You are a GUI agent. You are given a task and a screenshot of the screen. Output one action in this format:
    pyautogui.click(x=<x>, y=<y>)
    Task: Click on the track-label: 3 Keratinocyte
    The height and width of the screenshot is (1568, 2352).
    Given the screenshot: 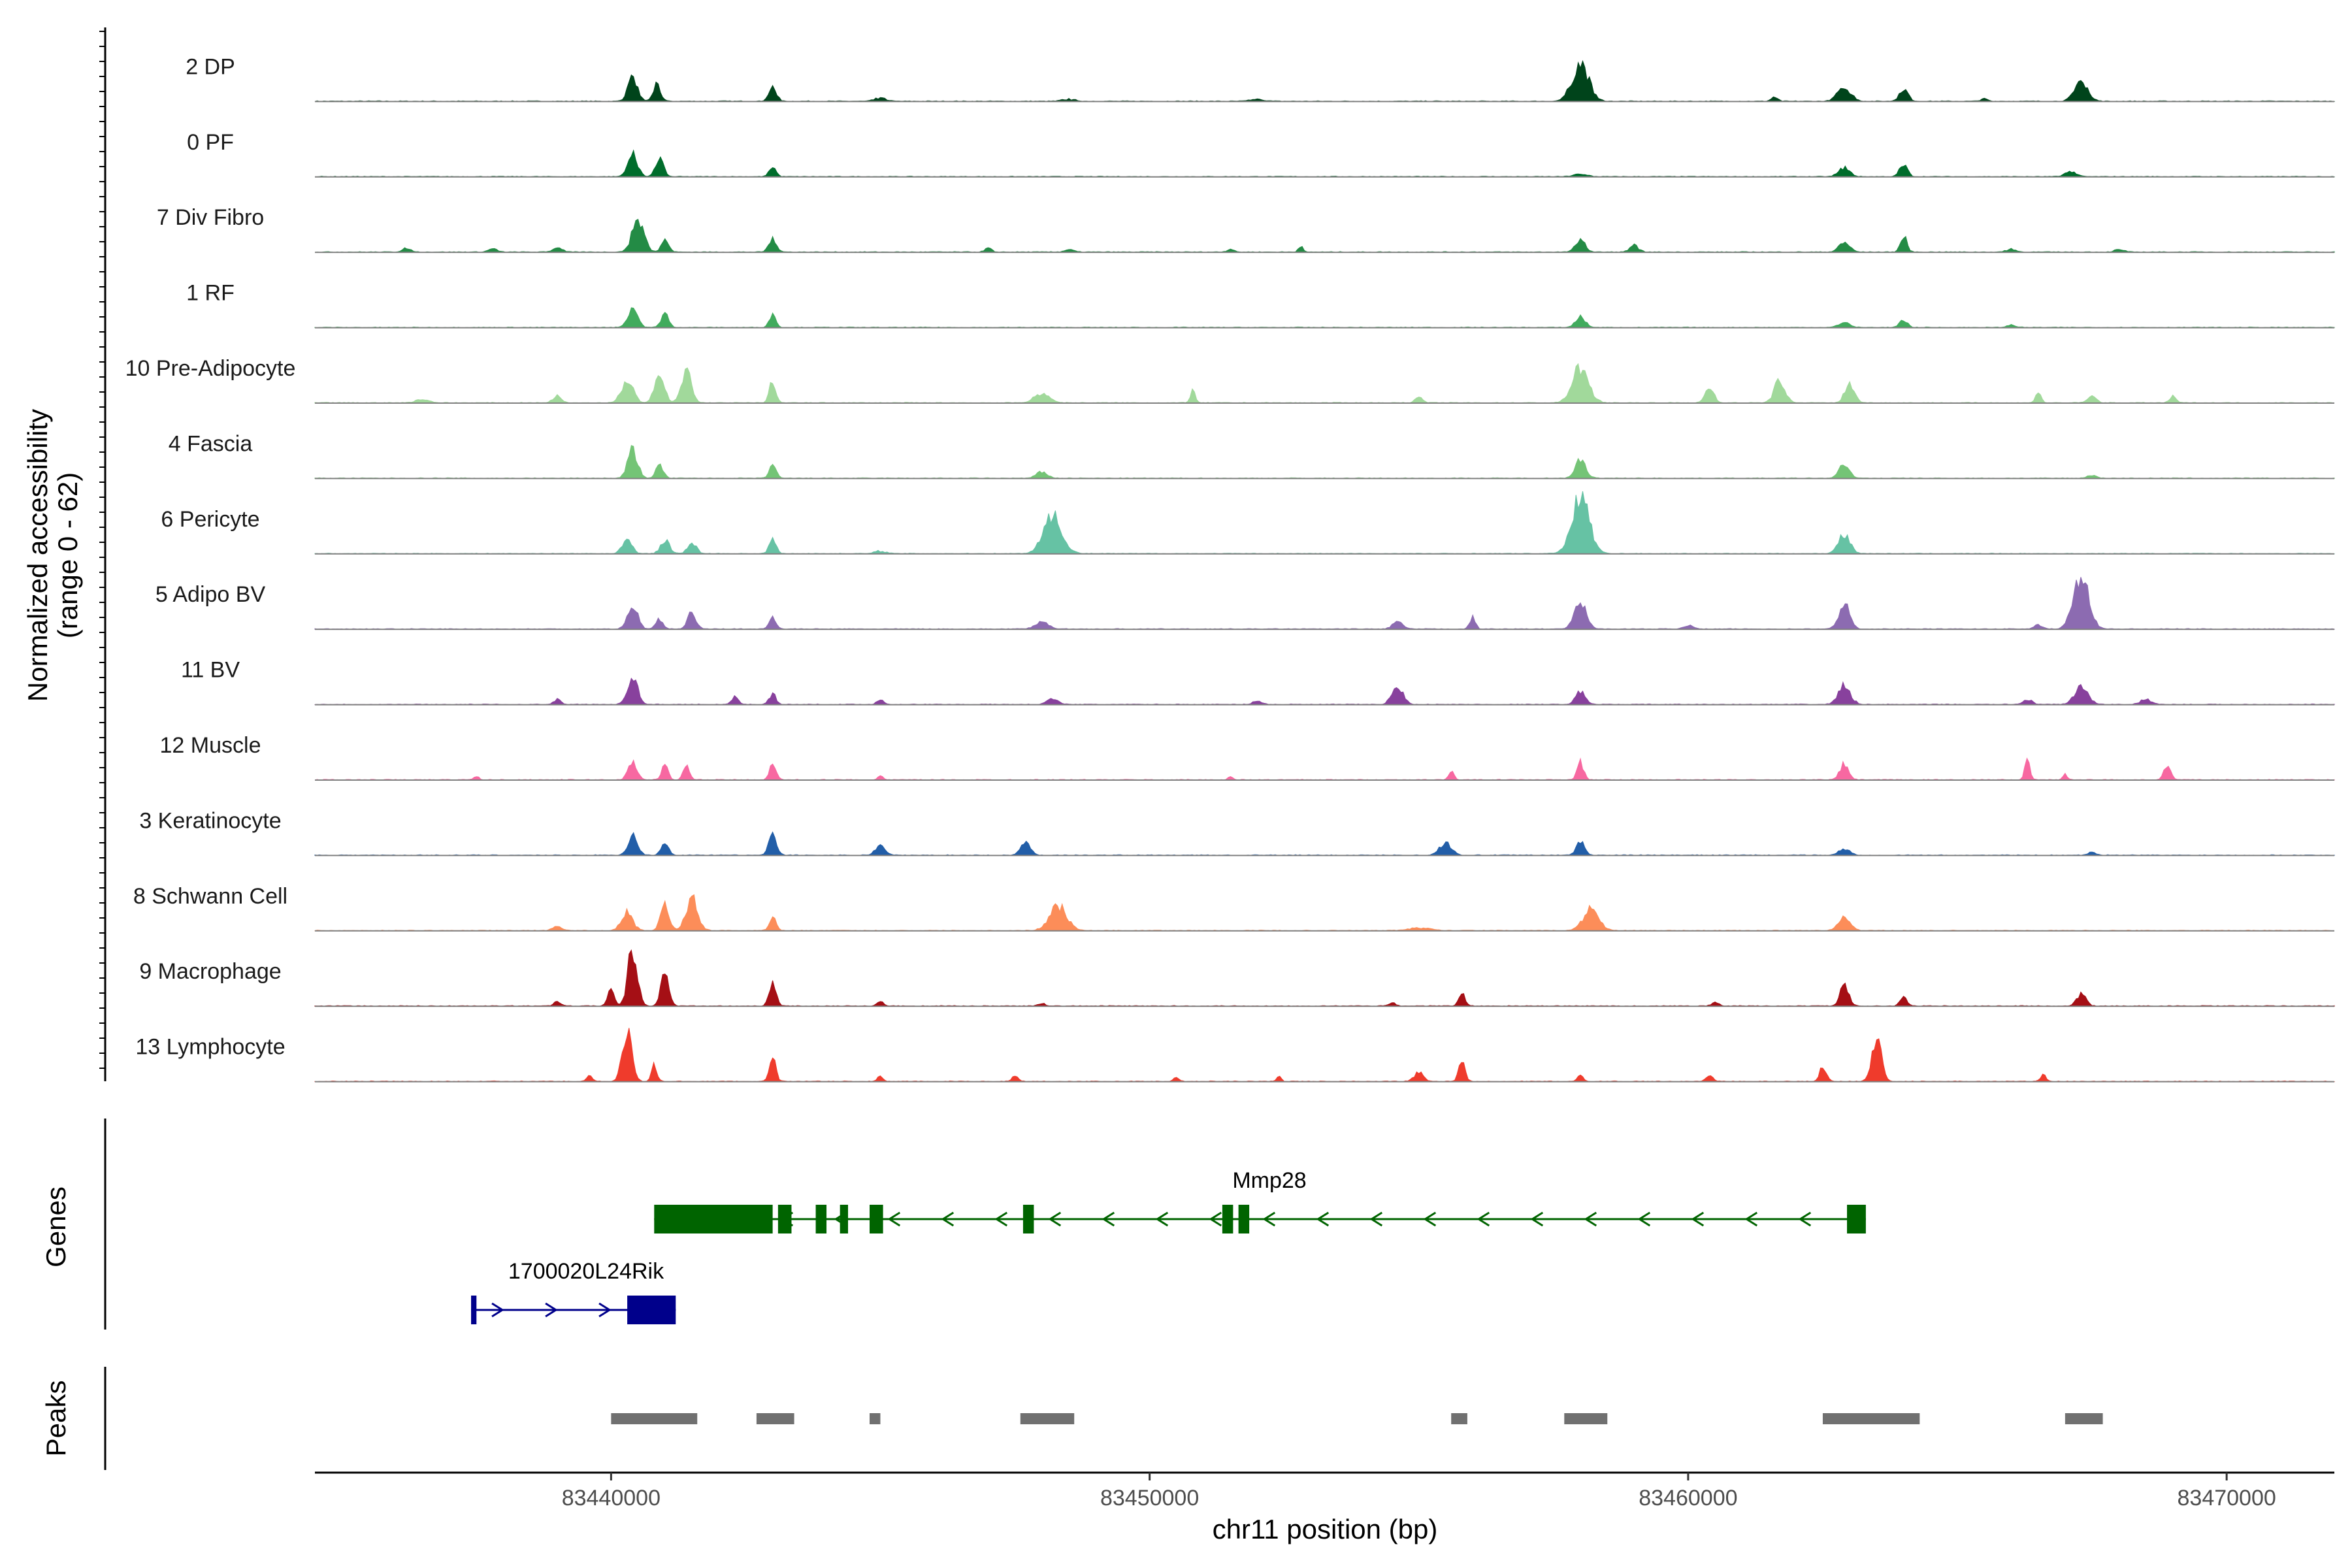 What is the action you would take?
    pyautogui.click(x=210, y=820)
    